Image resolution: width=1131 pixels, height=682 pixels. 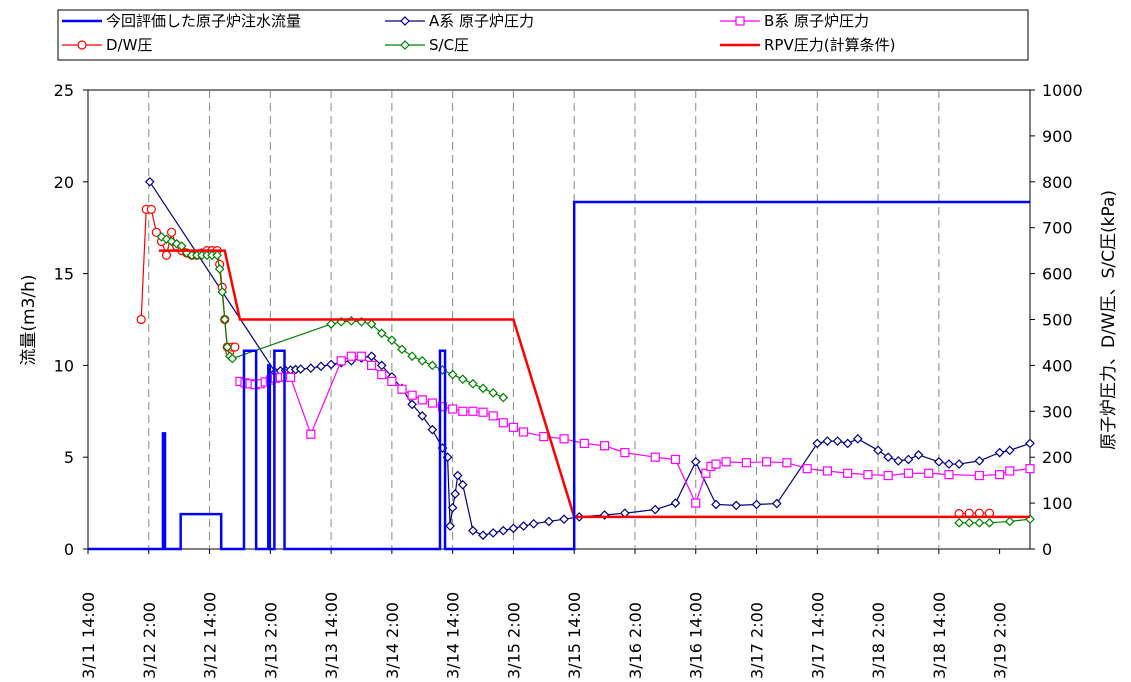 I want to click on right-tick-label: 100, so click(x=1057, y=503).